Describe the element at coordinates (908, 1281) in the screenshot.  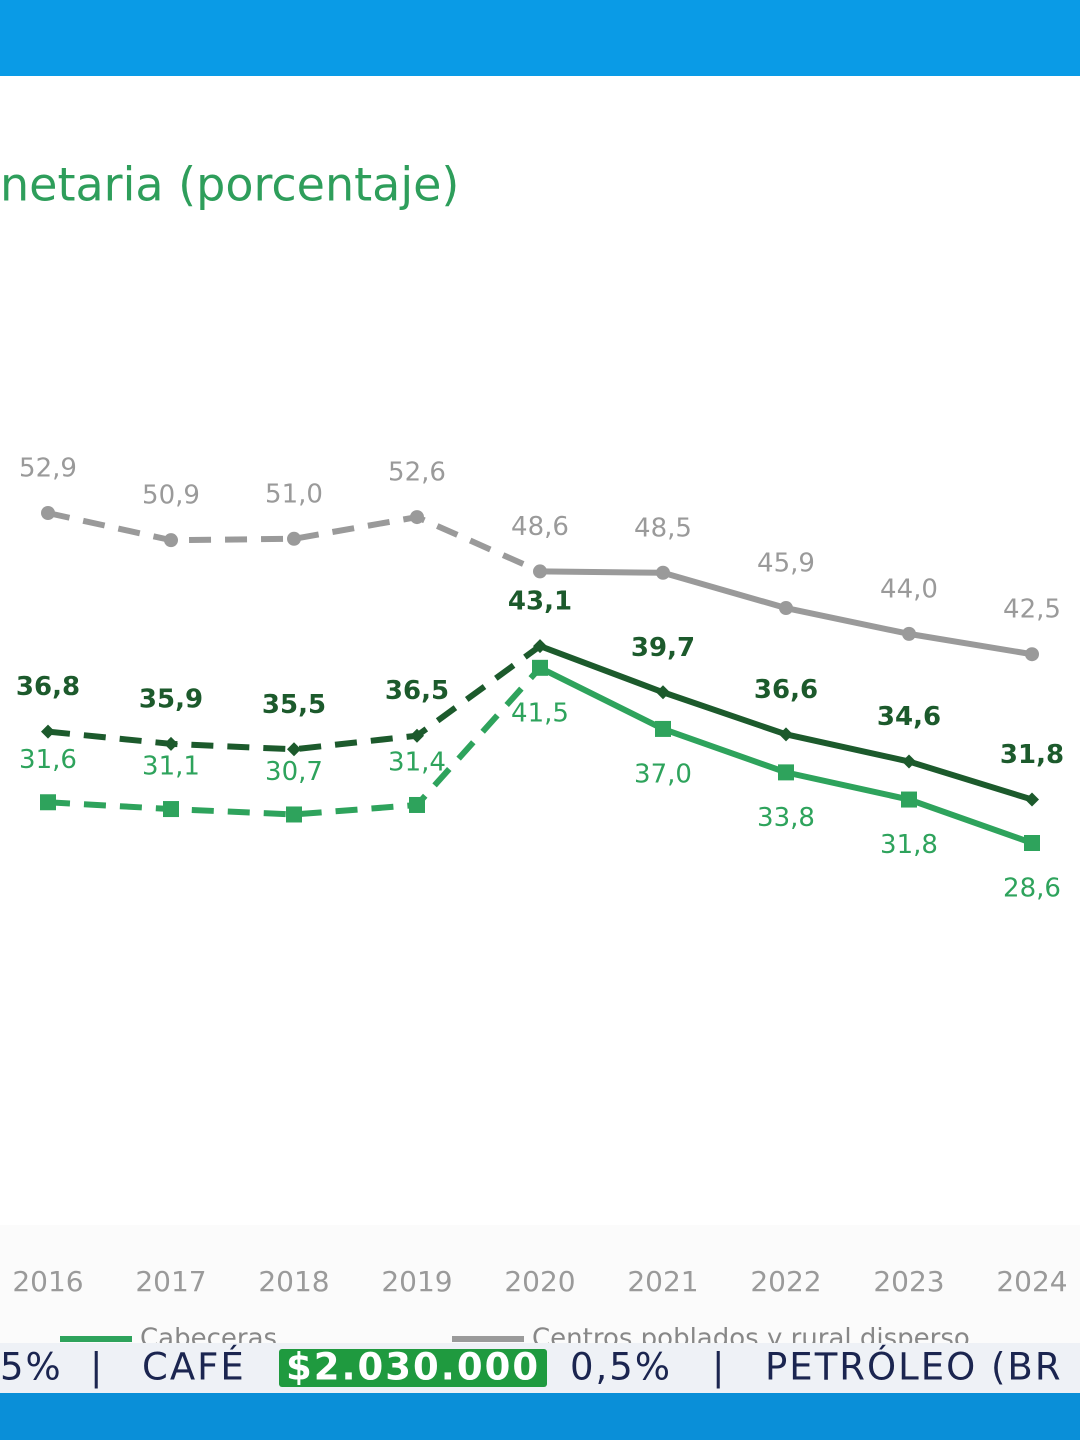
I see `x-tick-label: 2023` at that location.